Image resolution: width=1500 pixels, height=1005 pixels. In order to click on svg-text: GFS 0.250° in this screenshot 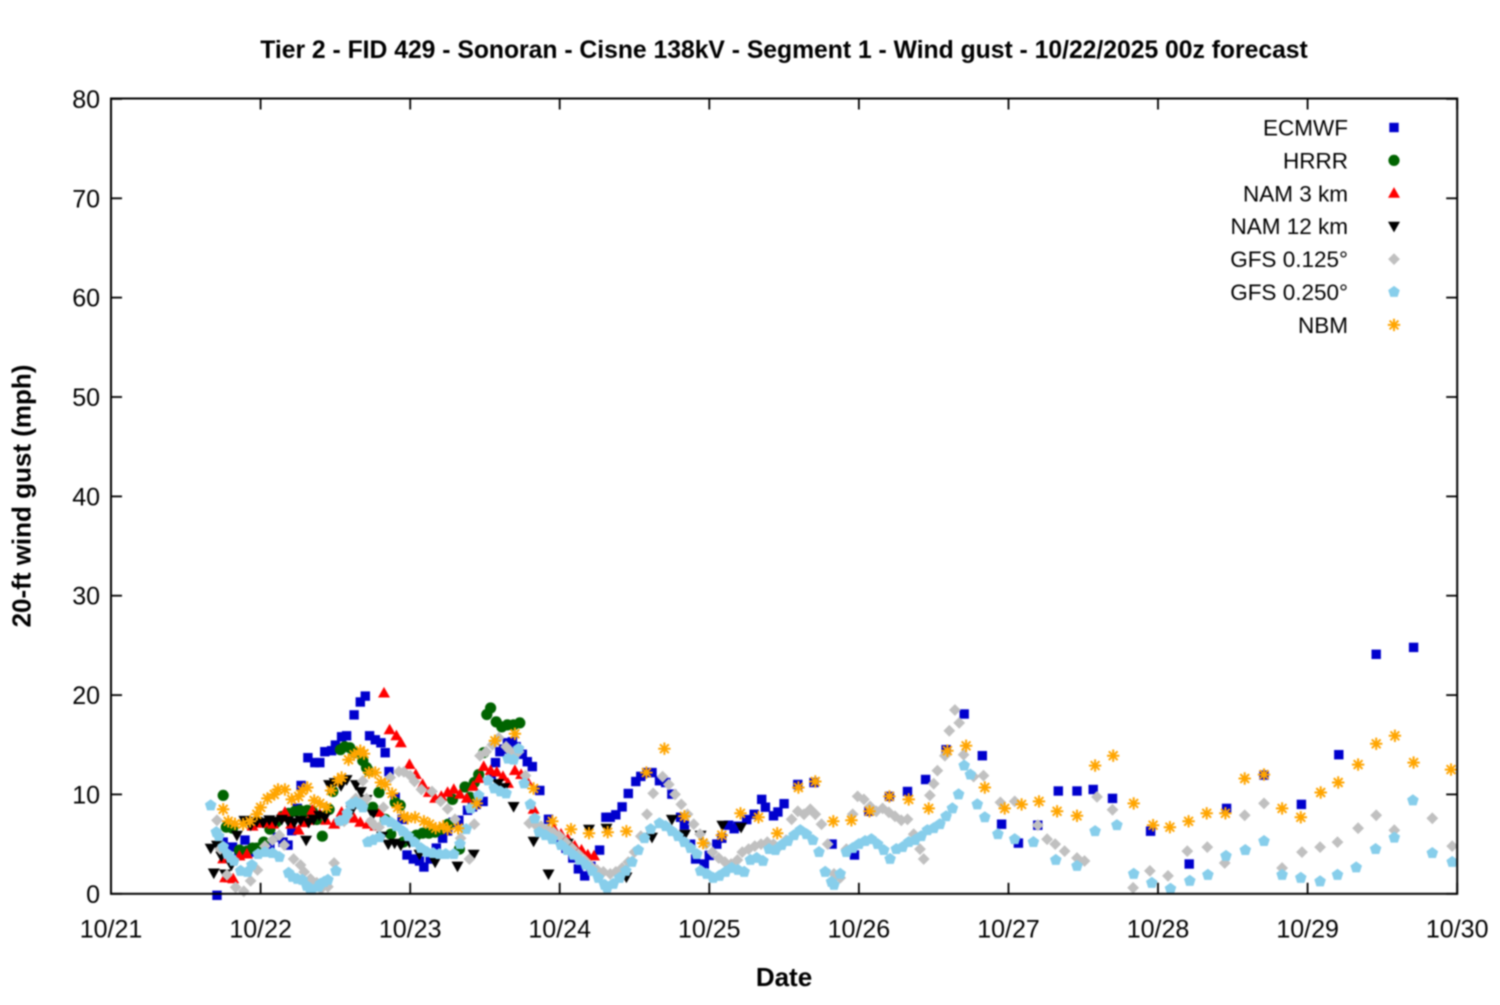, I will do `click(1289, 292)`.